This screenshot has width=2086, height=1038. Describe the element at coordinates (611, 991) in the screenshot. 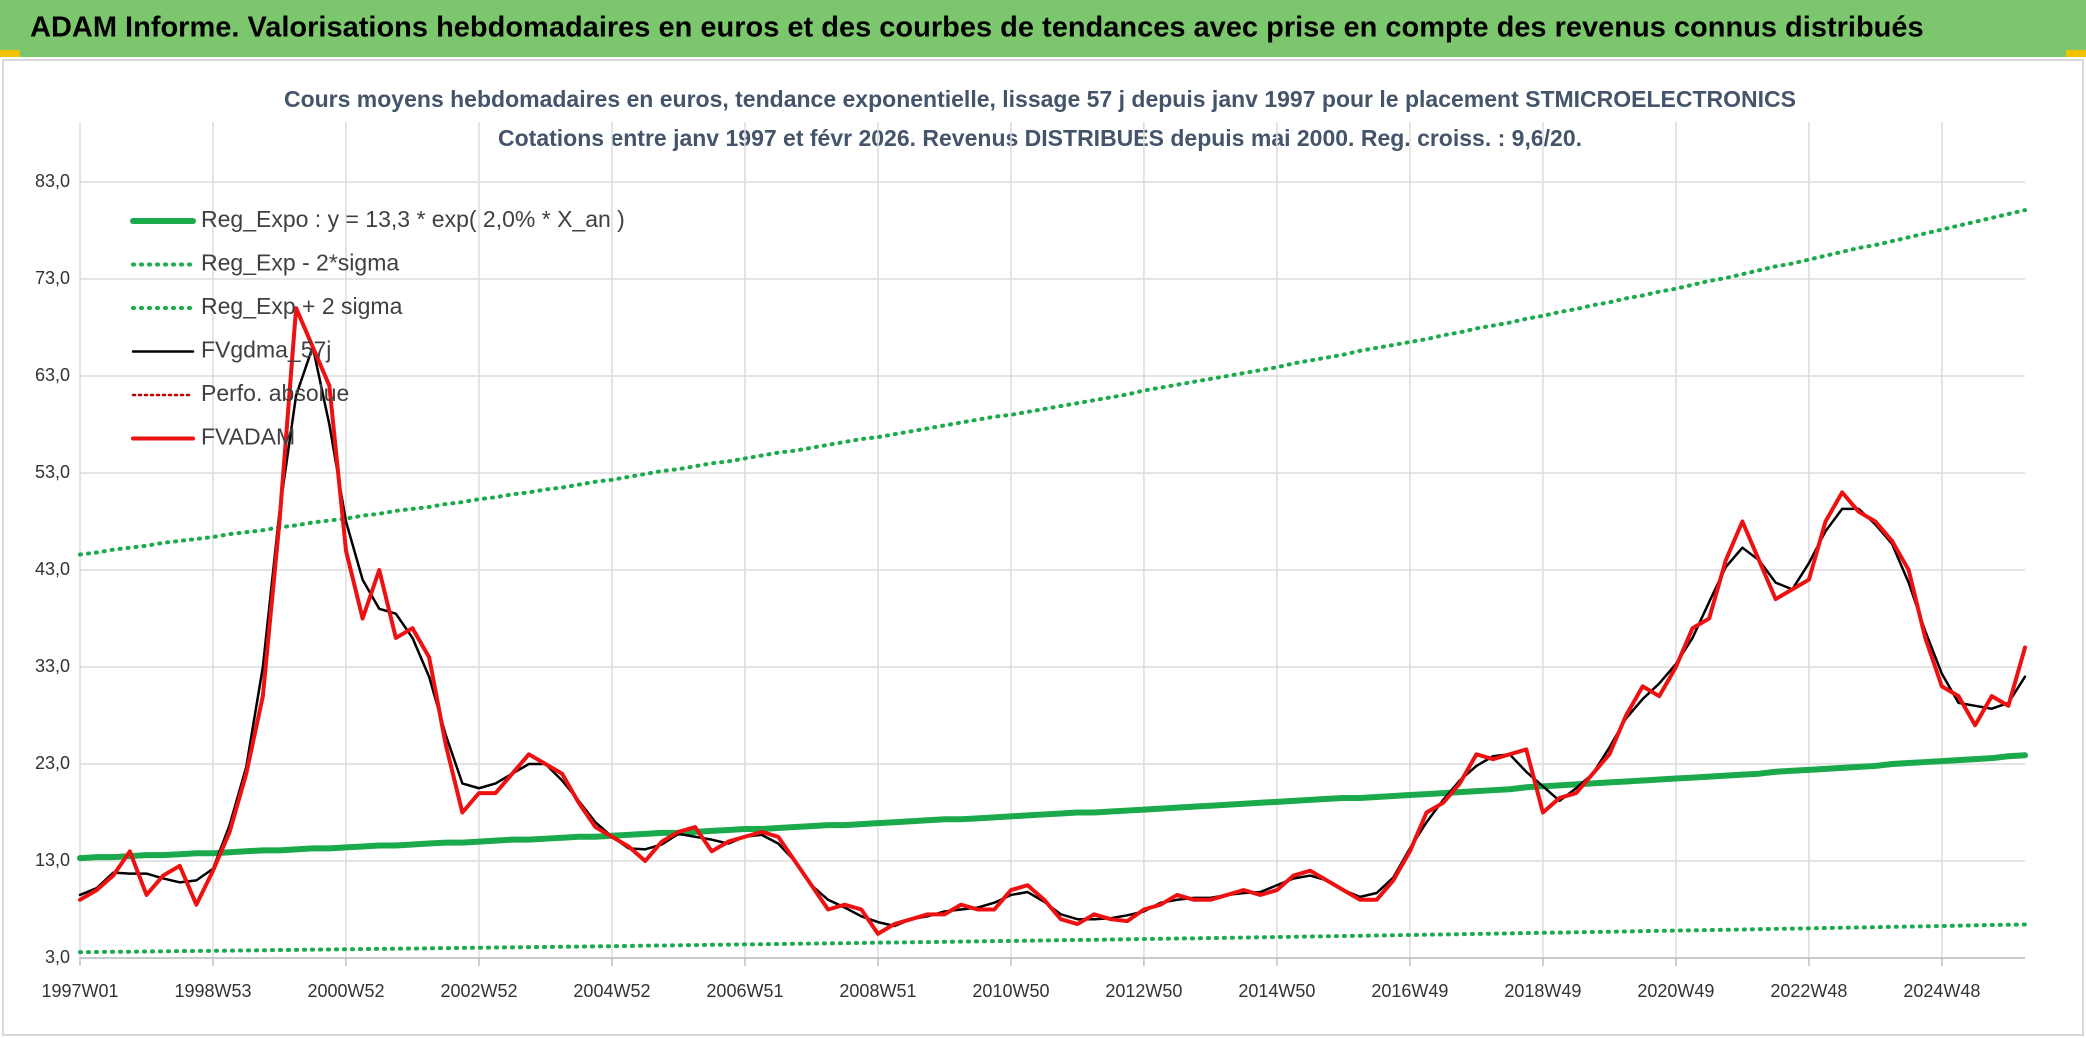

I see `x-tick-label: 2004W52` at that location.